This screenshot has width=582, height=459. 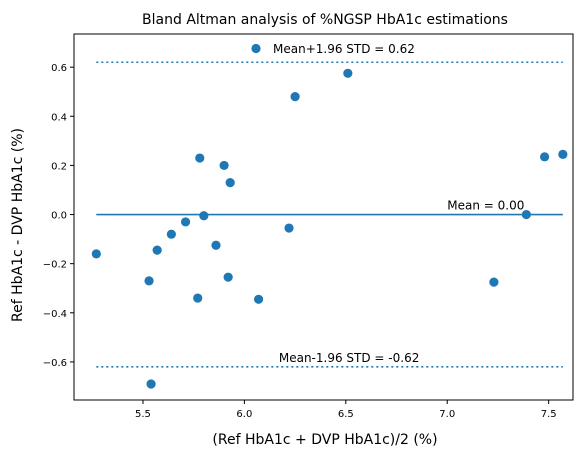 I want to click on y-tick-label: 0.6, so click(x=59, y=68).